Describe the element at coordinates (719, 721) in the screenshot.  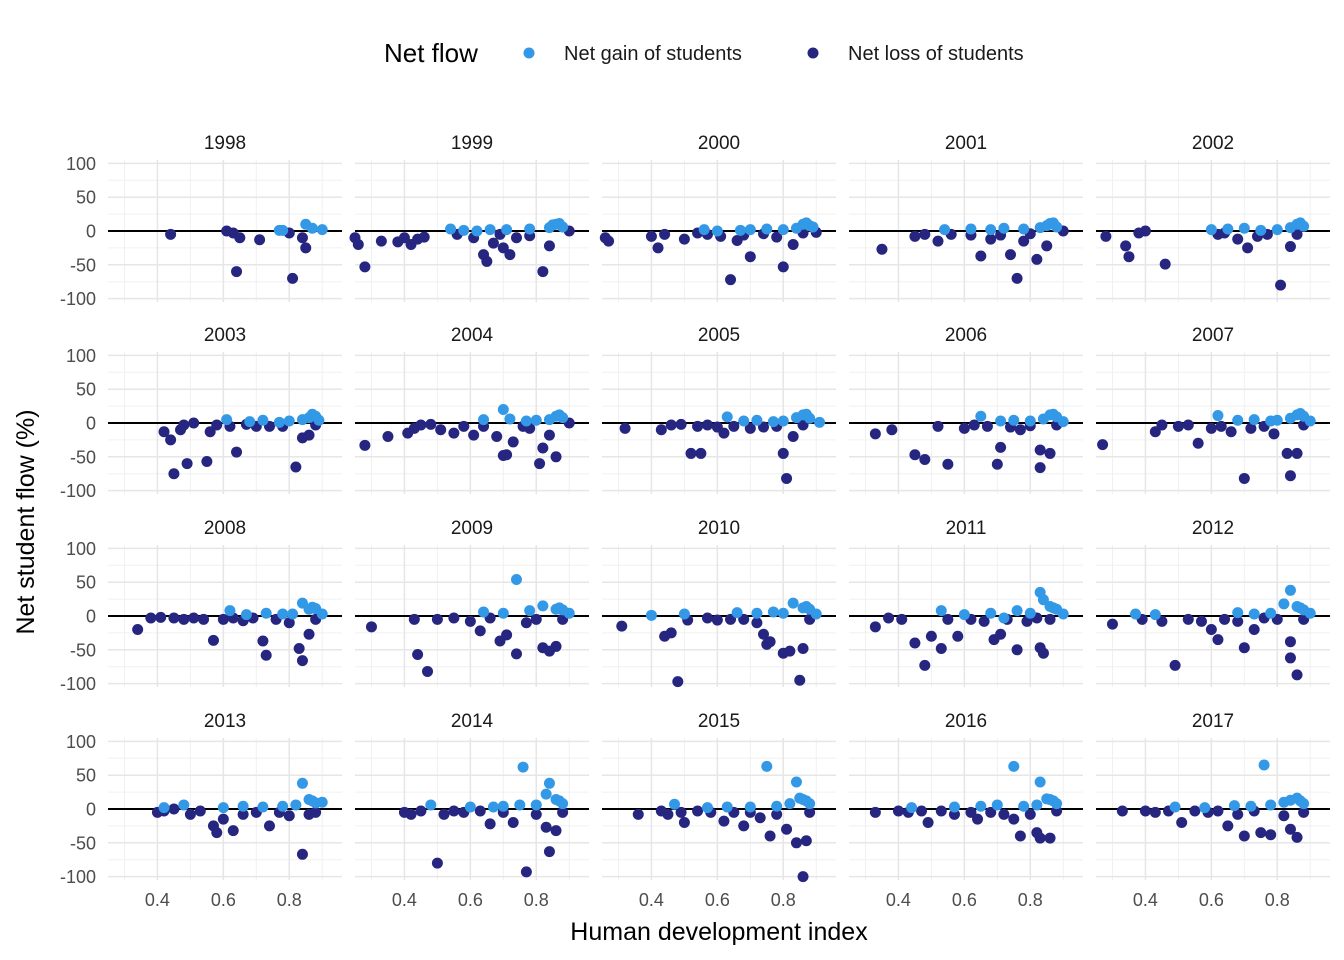
I see `facet-title: 2015` at that location.